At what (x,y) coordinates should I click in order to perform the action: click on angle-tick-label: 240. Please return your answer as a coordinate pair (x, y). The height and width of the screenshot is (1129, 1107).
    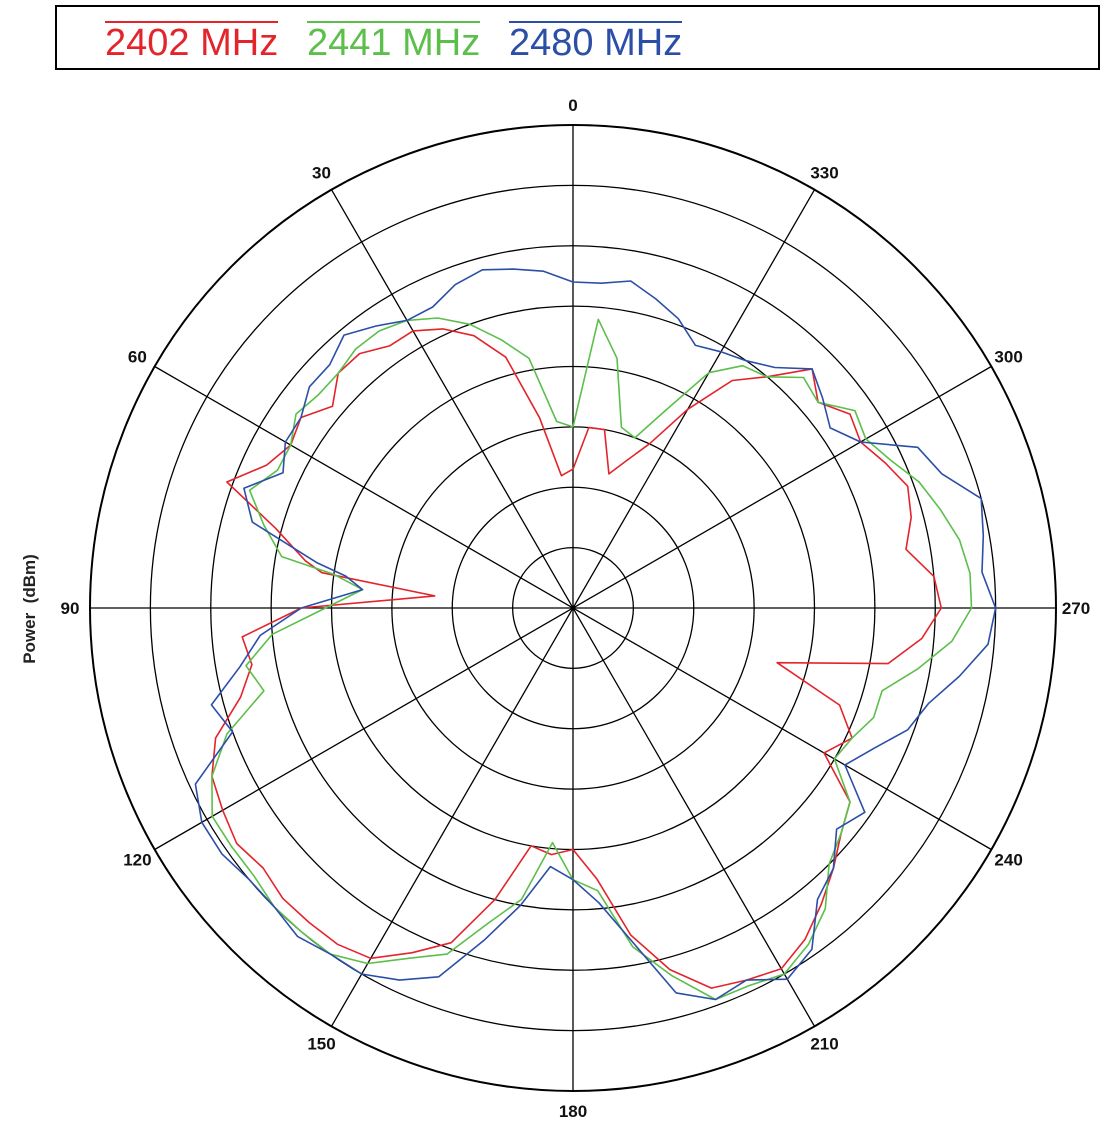
    Looking at the image, I should click on (1008, 860).